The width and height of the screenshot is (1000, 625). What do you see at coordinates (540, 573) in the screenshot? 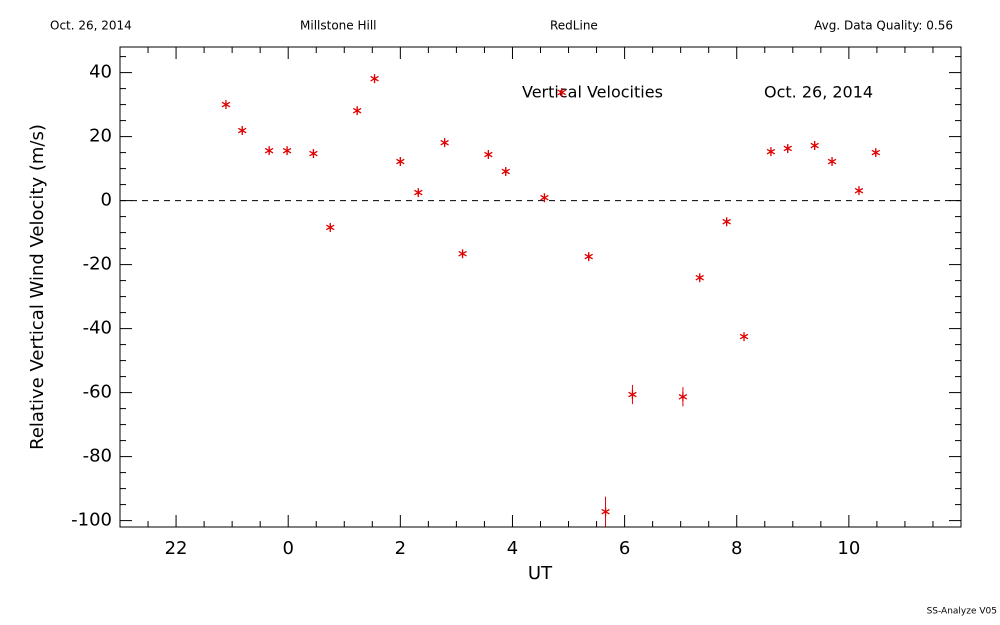
I see `x-axis-label: UT` at bounding box center [540, 573].